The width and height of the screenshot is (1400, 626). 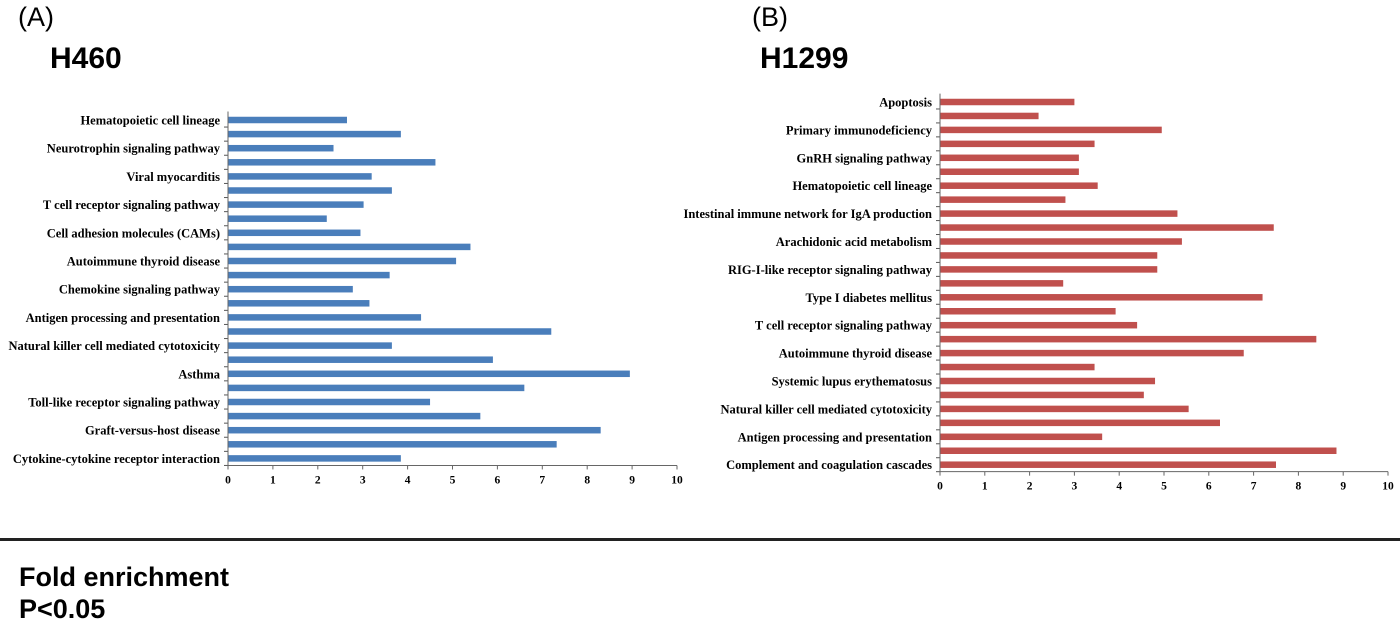 What do you see at coordinates (133, 233) in the screenshot?
I see `h460-category-label: Cell adhesion molecules (CAMs)` at bounding box center [133, 233].